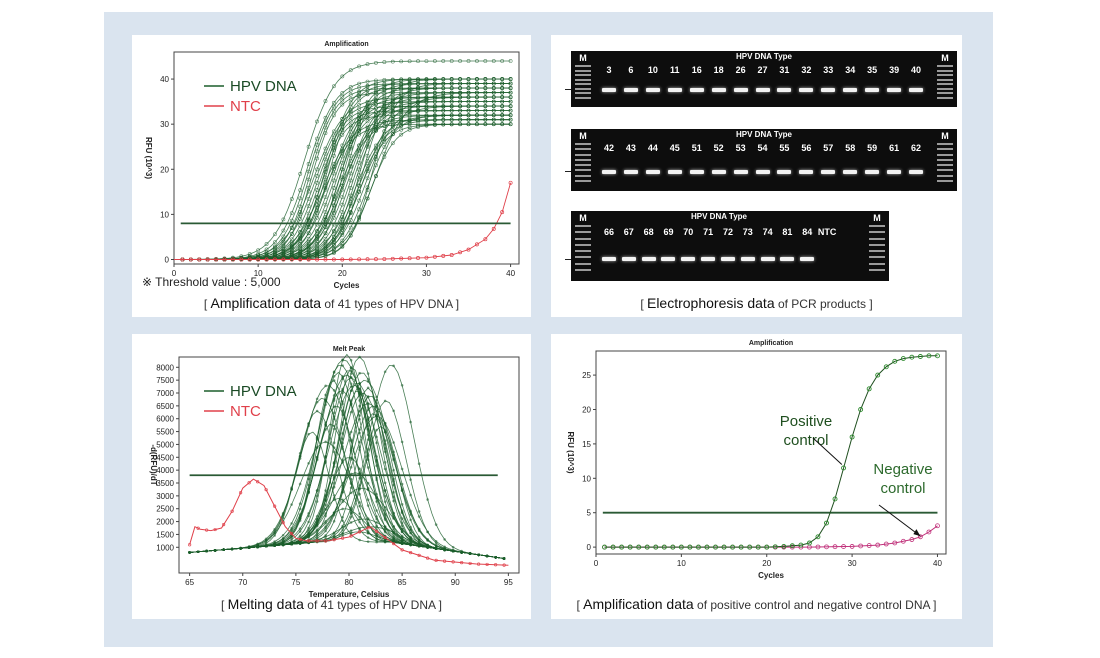 The height and width of the screenshot is (658, 1100). What do you see at coordinates (852, 563) in the screenshot?
I see `x-tick-label: 30` at bounding box center [852, 563].